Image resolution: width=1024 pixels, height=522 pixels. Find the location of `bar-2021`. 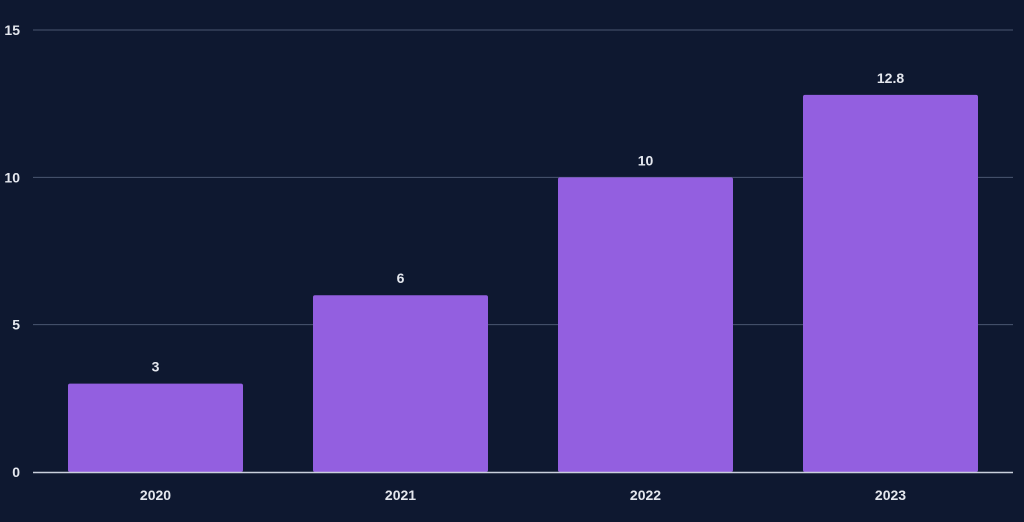

bar-2021 is located at coordinates (400, 383).